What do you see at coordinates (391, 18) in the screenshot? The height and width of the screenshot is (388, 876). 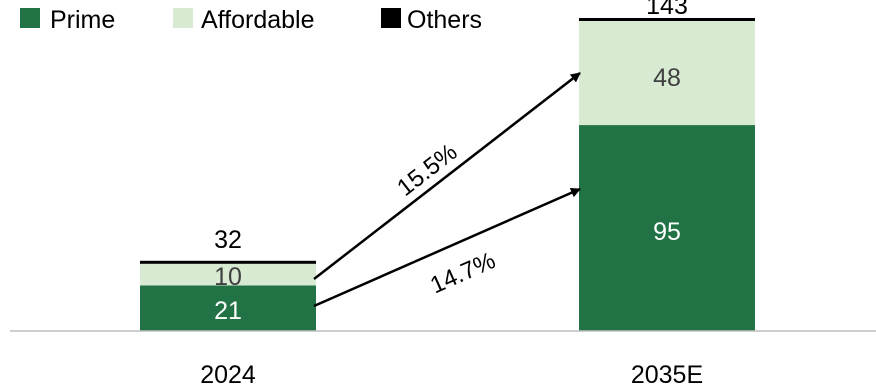 I see `legend-swatch-others` at bounding box center [391, 18].